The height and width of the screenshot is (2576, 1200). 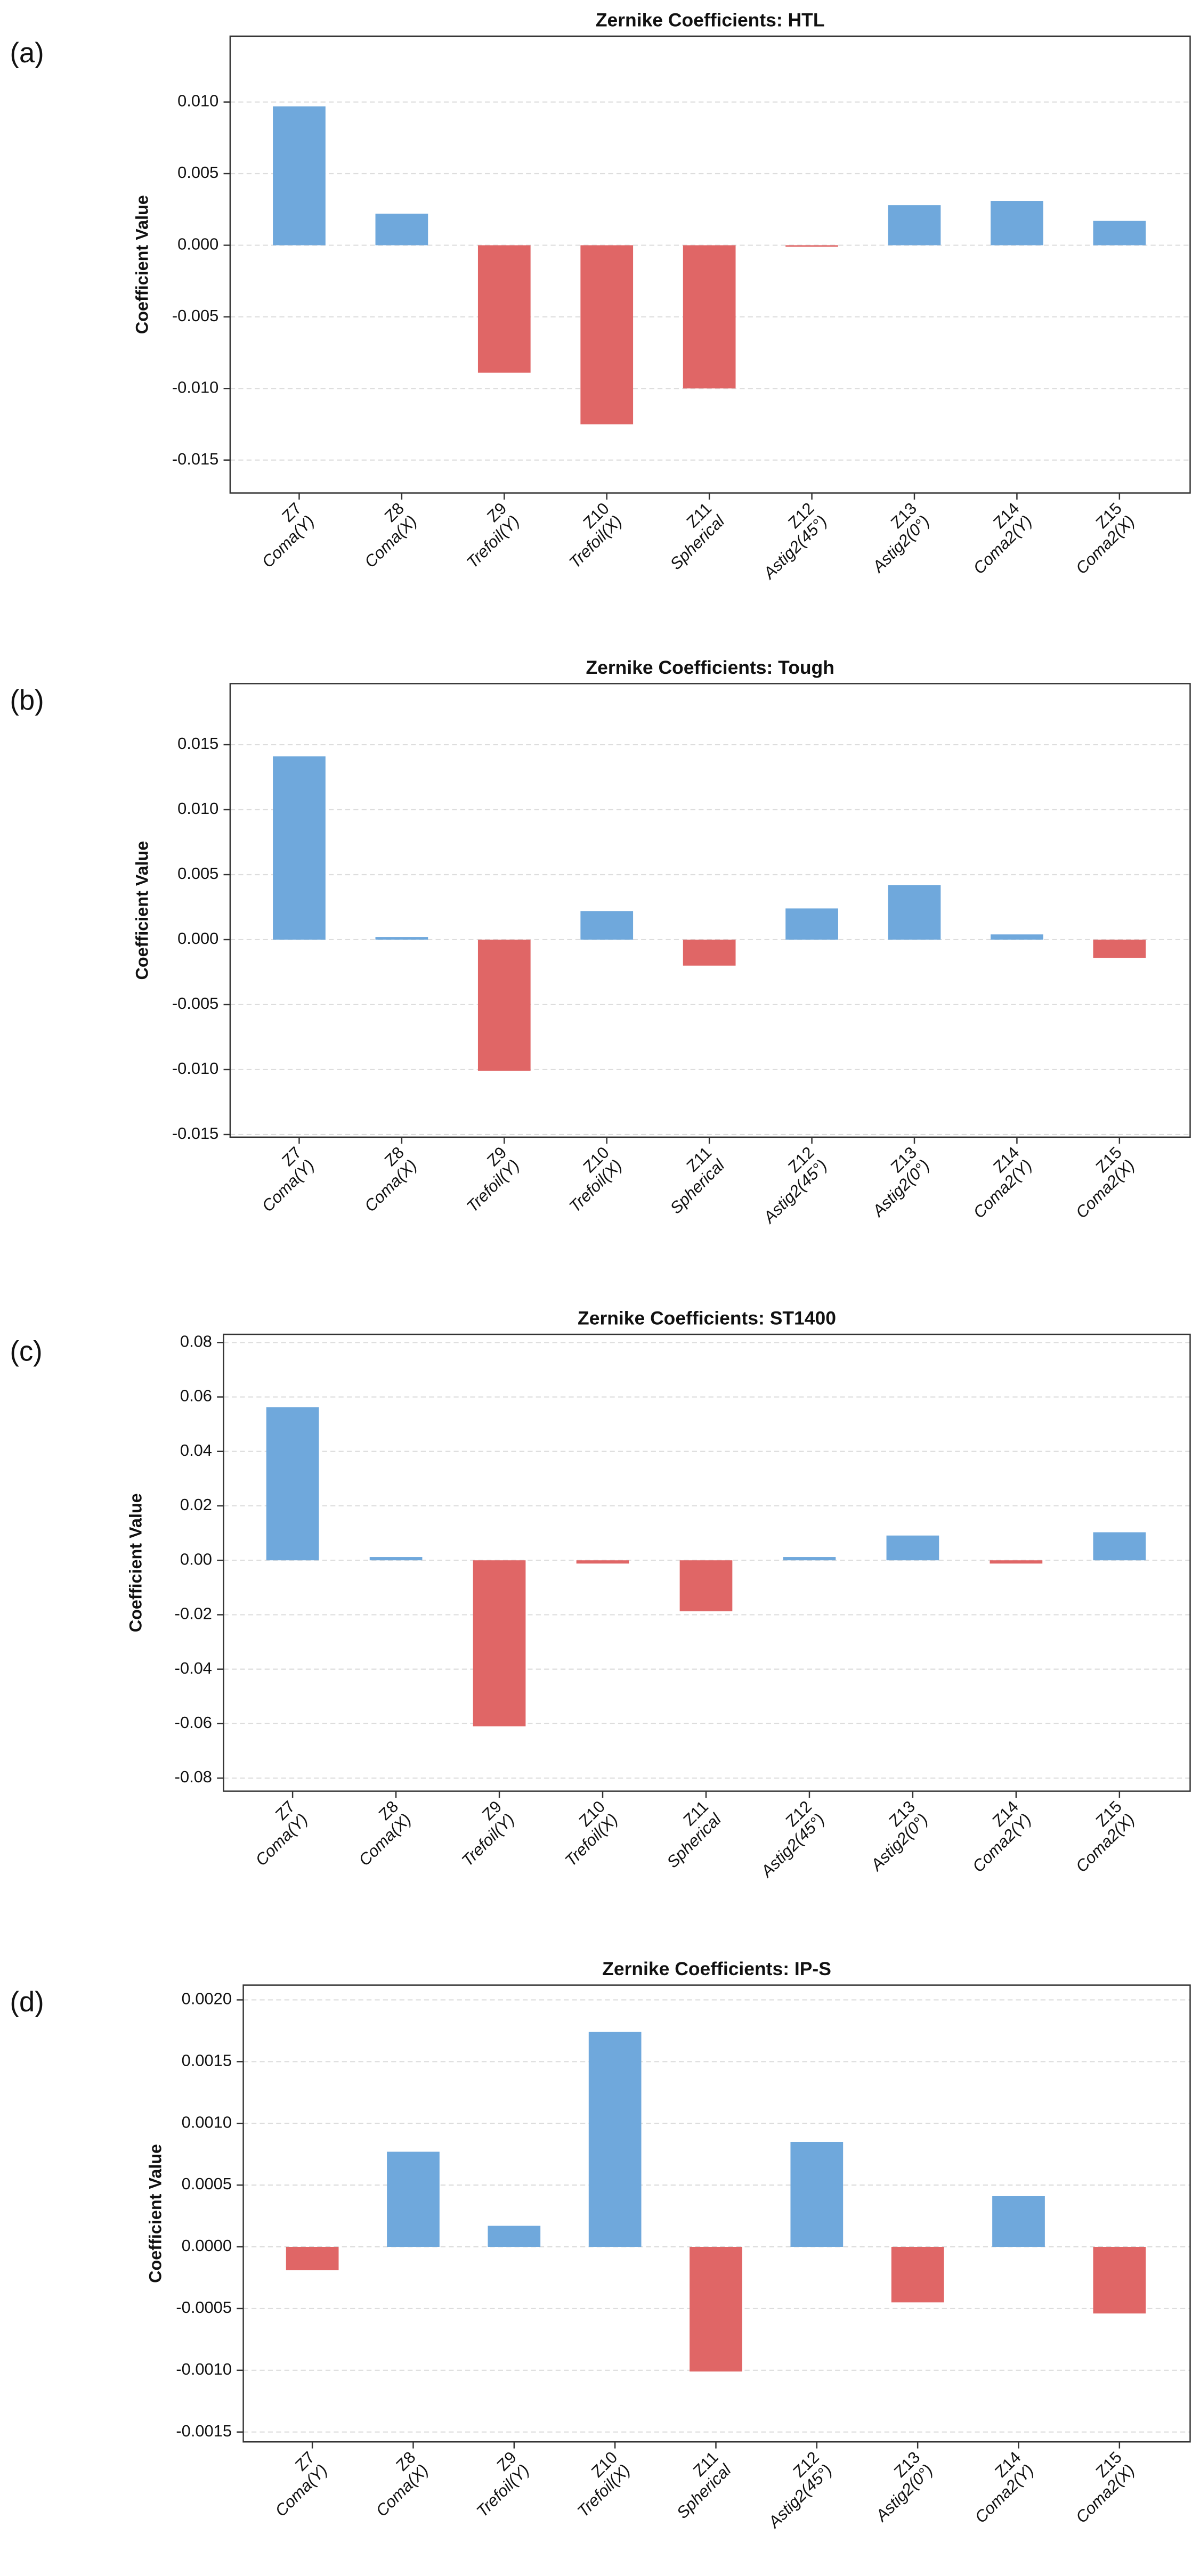 What do you see at coordinates (196, 1559) in the screenshot?
I see `y-tick-label: 0.00` at bounding box center [196, 1559].